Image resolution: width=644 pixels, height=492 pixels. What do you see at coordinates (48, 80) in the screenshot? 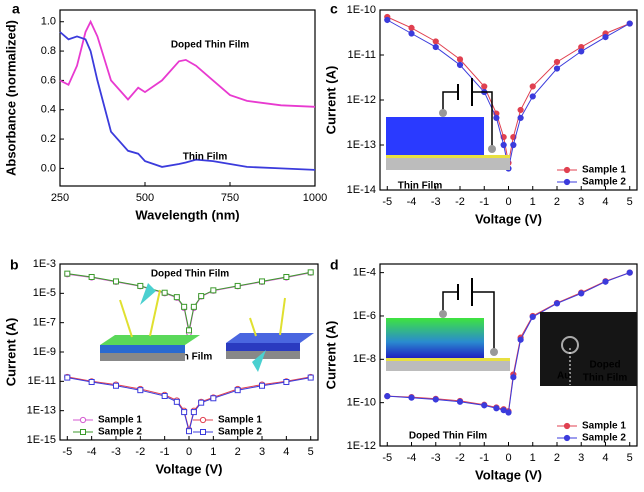
I see `y-tick-label: 0.6` at bounding box center [48, 80].